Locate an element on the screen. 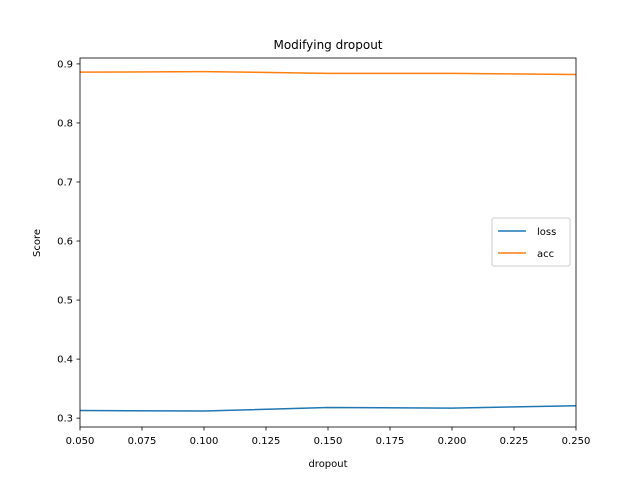  x-tick-label: 0.150 is located at coordinates (328, 441).